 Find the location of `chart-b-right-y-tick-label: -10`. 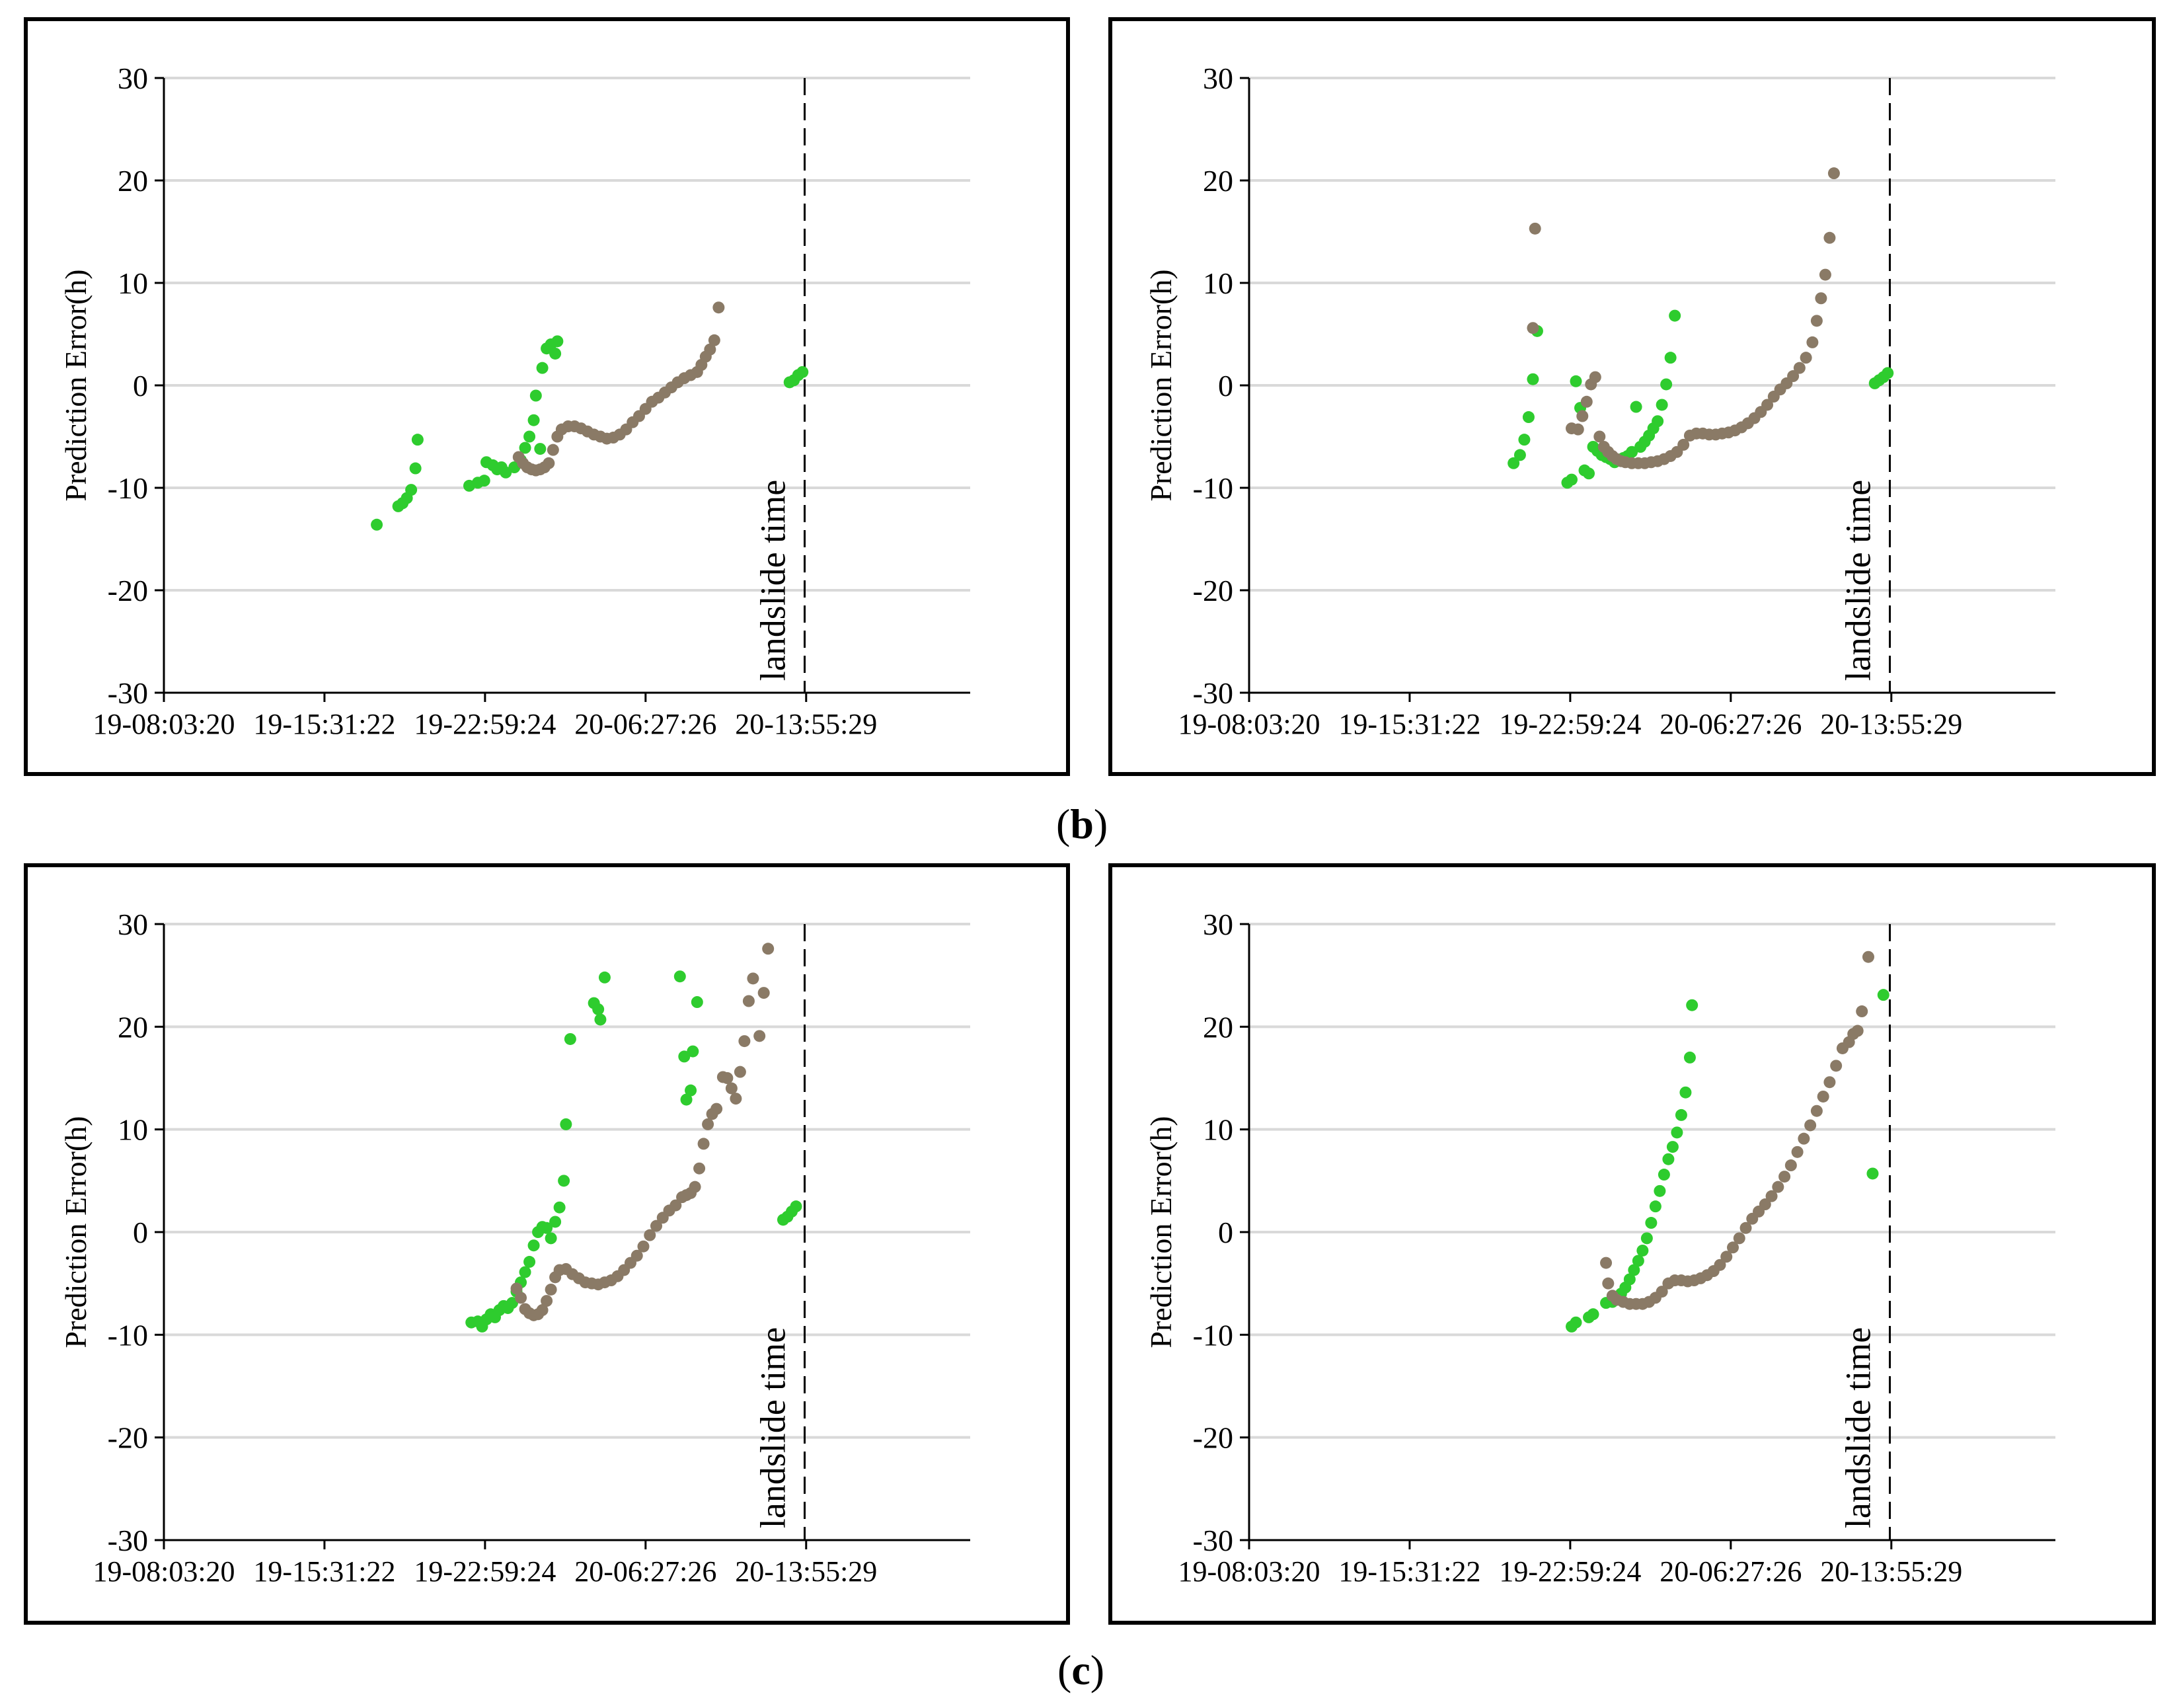

chart-b-right-y-tick-label: -10 is located at coordinates (1213, 488).